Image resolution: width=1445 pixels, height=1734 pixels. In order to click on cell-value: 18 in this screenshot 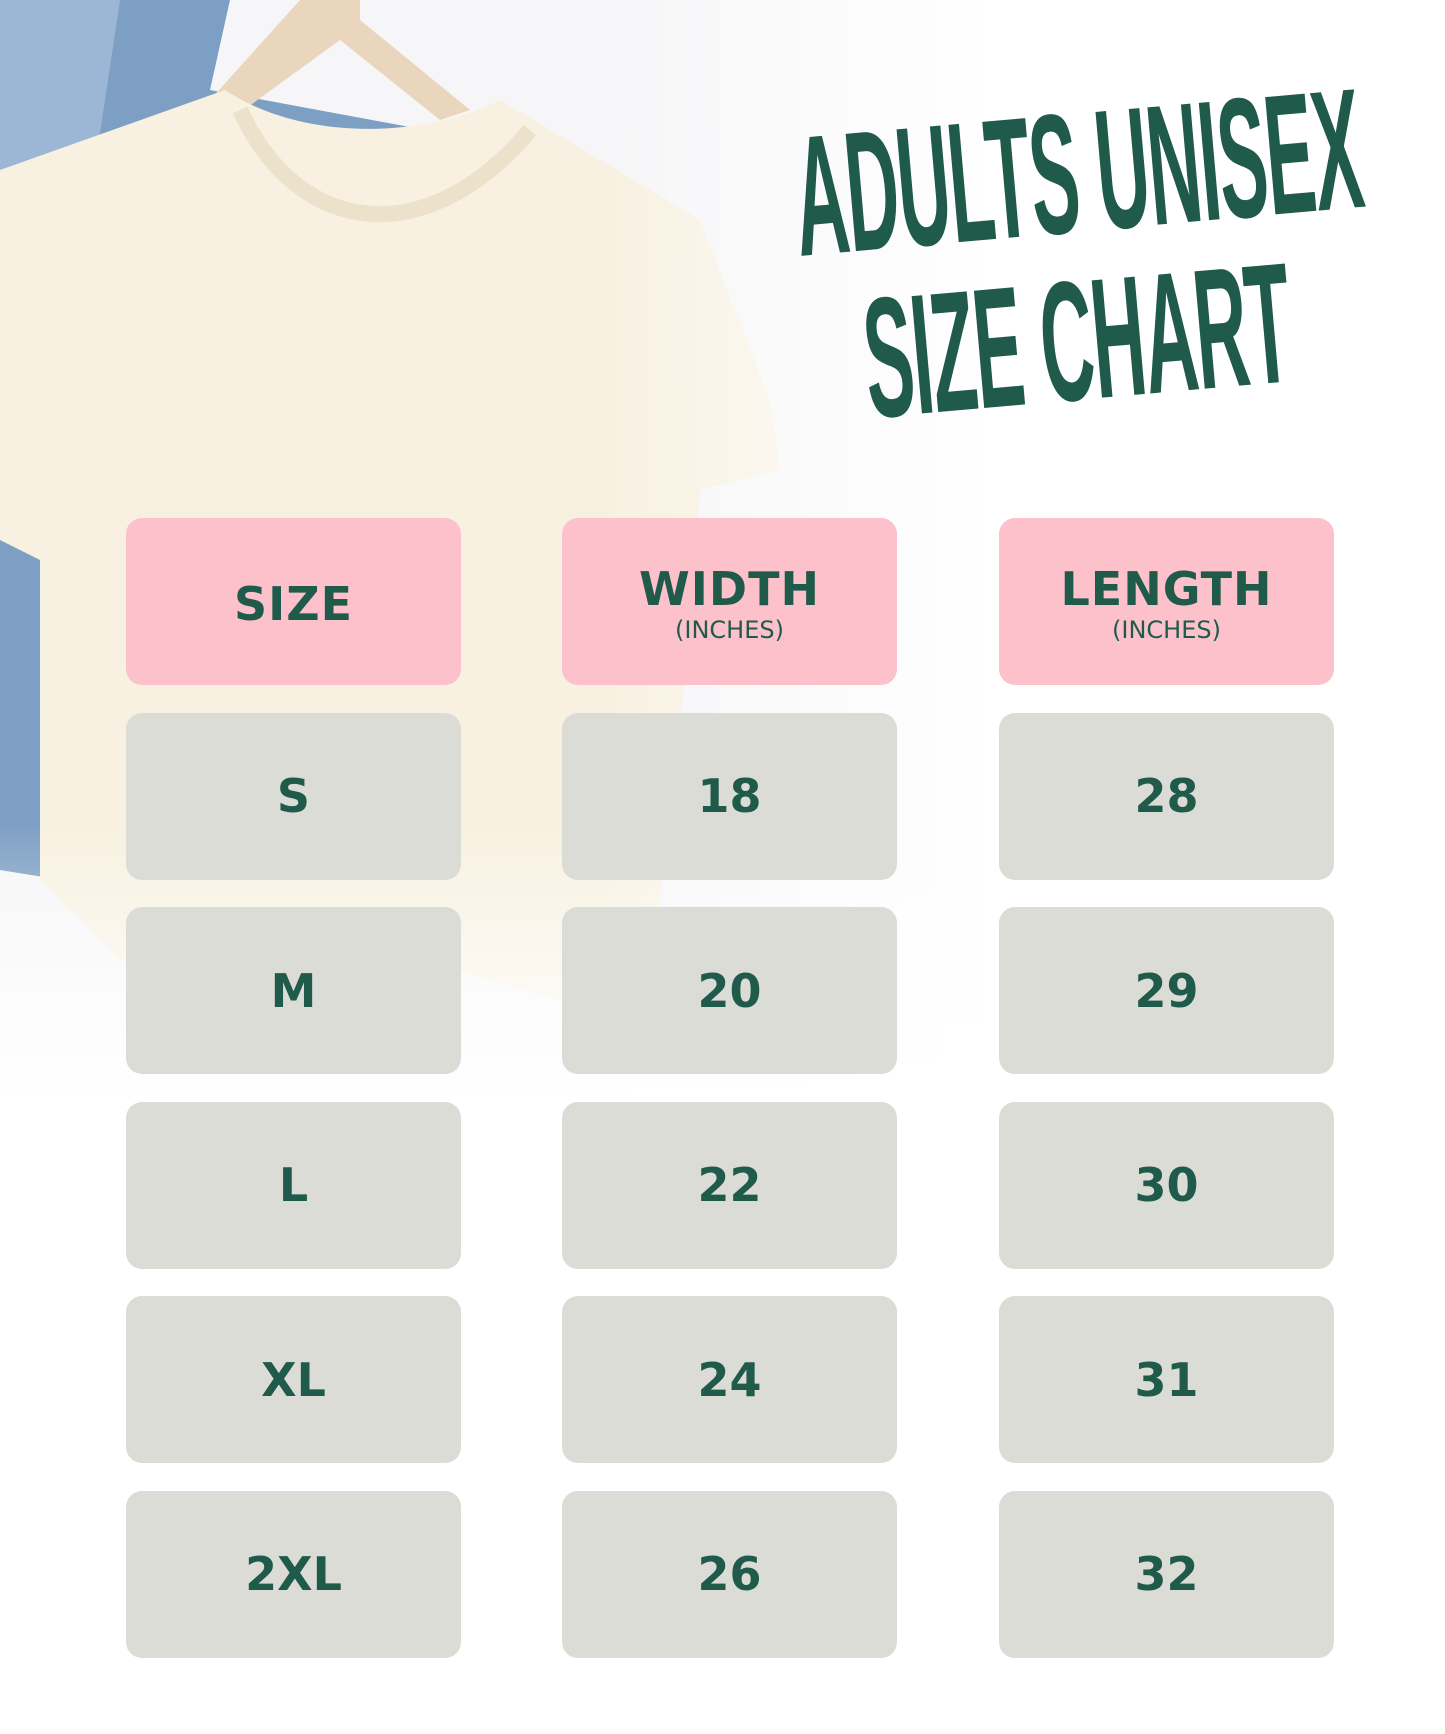, I will do `click(729, 796)`.